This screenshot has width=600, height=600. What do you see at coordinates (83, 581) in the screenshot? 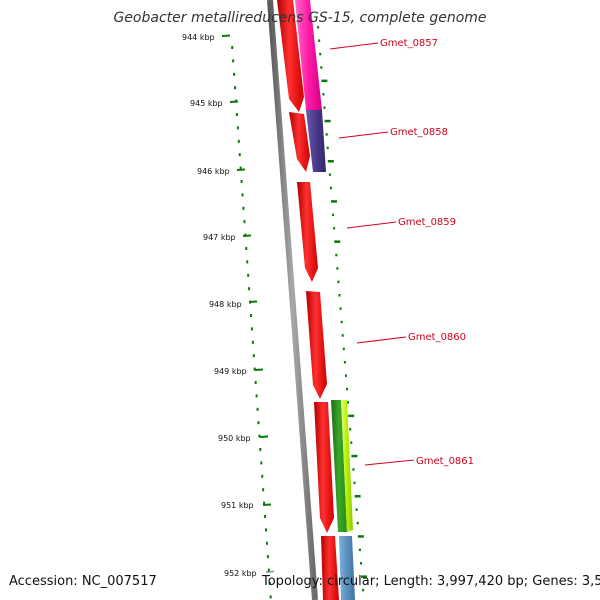
I see `accession-text: Accession: NC_007517` at bounding box center [83, 581].